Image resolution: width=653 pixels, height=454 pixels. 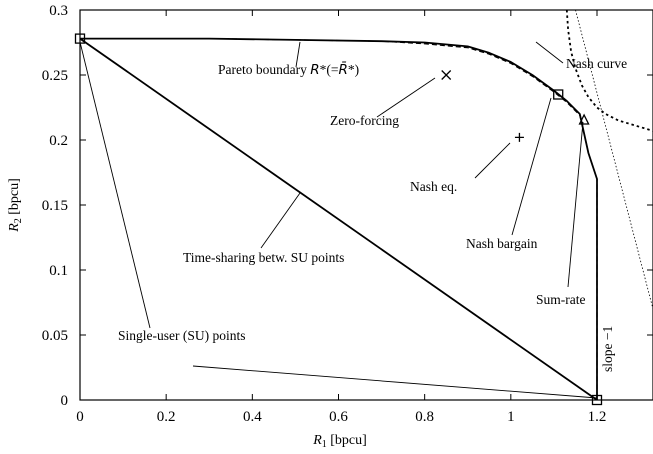 I want to click on y-tick-label: 0.3, so click(x=58, y=11).